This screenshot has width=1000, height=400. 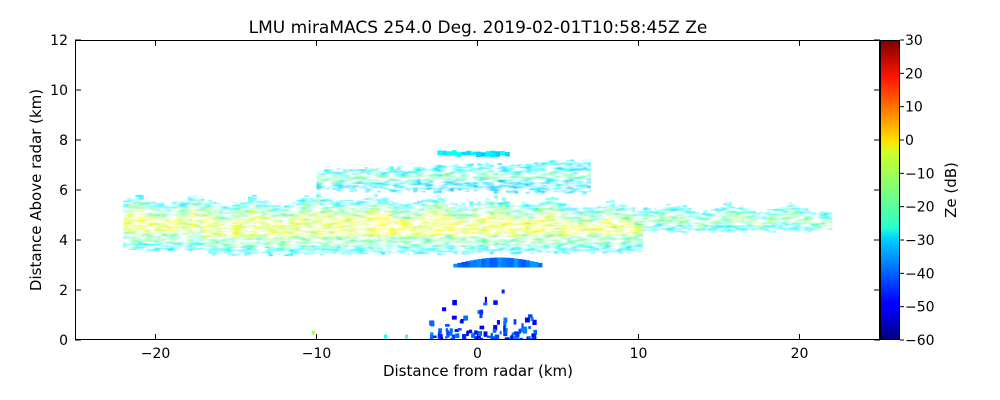 I want to click on x-tick-label: −20, so click(x=156, y=354).